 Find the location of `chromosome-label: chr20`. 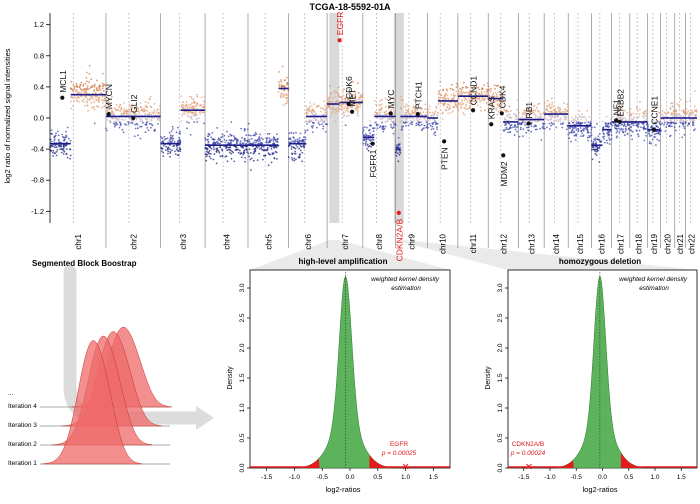

chromosome-label: chr20 is located at coordinates (668, 243).